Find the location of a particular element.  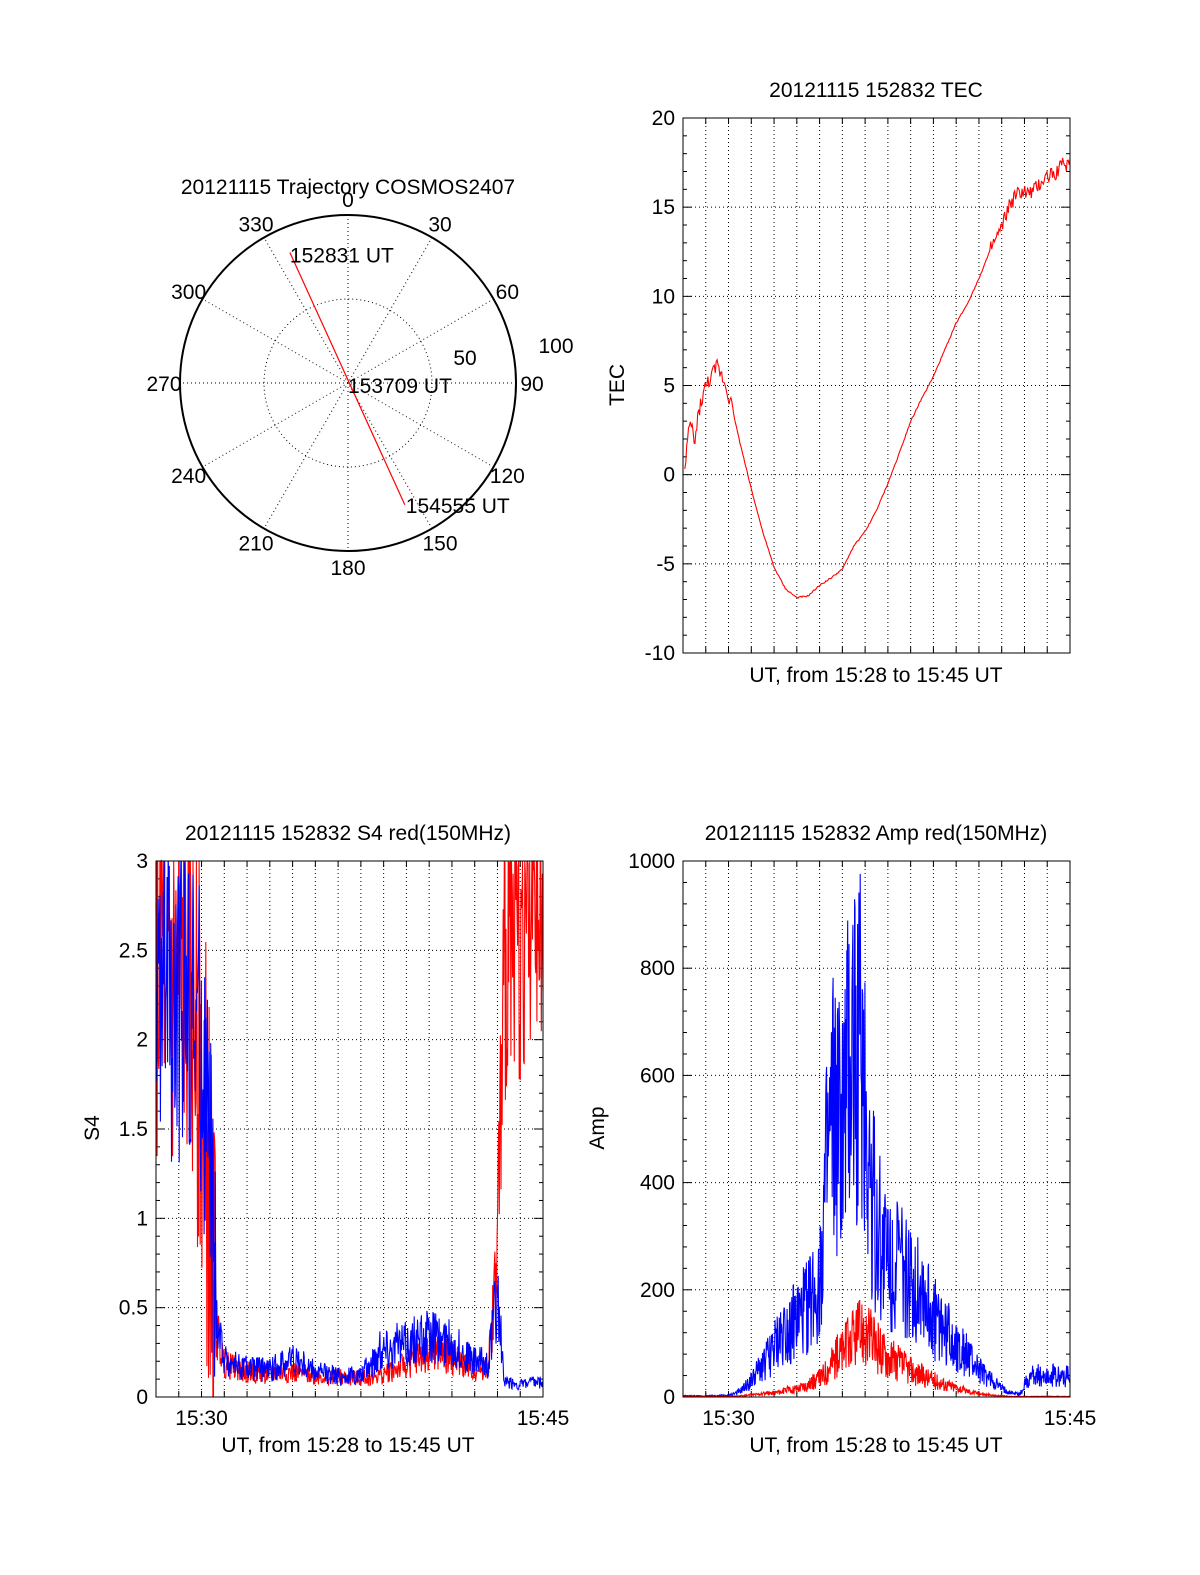

s4-plot-area: 0 0.5 1 1.5 2 2.5 3 15:30 15:45 is located at coordinates (344, 1140).